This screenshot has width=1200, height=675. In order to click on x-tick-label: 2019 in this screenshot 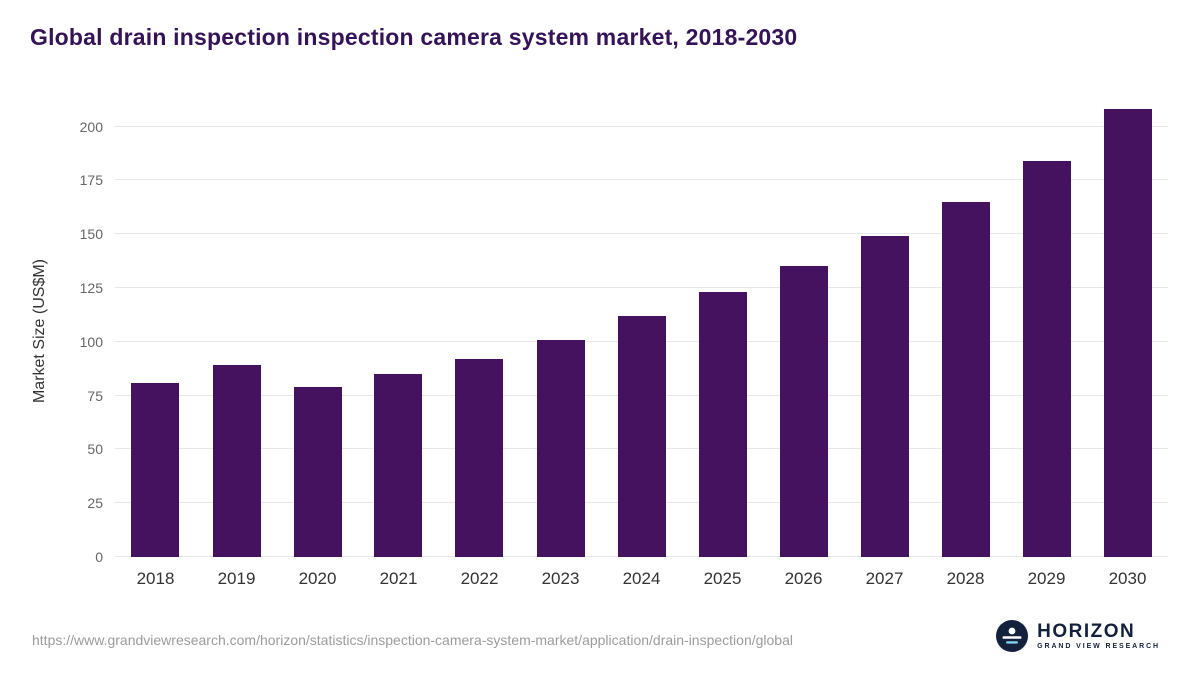, I will do `click(236, 578)`.